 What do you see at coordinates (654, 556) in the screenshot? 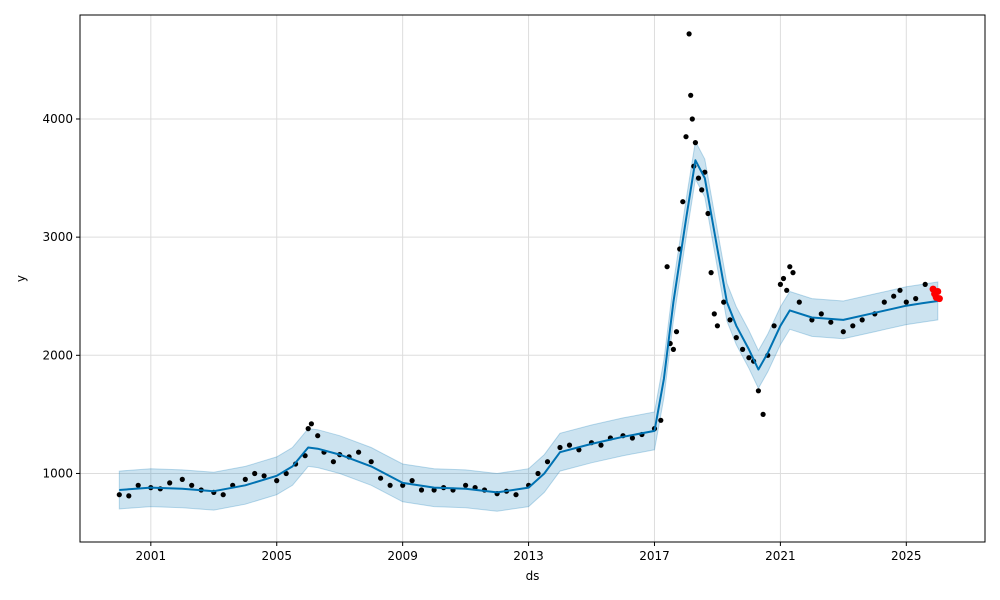
I see `x-tick-label: 2017` at bounding box center [654, 556].